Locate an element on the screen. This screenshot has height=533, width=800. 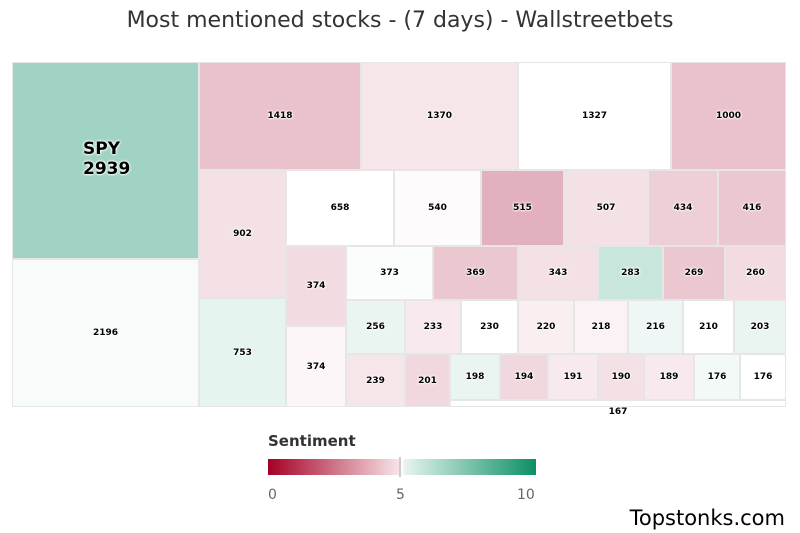
treemap-cell-label: 2196 is located at coordinates (105, 333).